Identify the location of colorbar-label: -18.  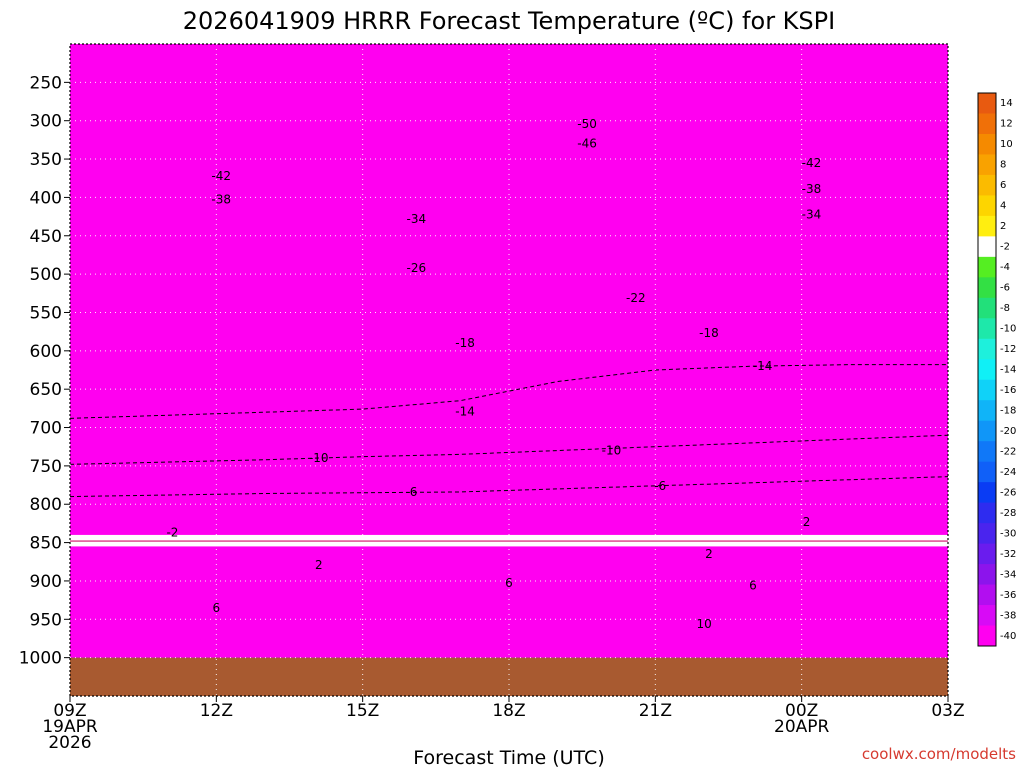
(1008, 410).